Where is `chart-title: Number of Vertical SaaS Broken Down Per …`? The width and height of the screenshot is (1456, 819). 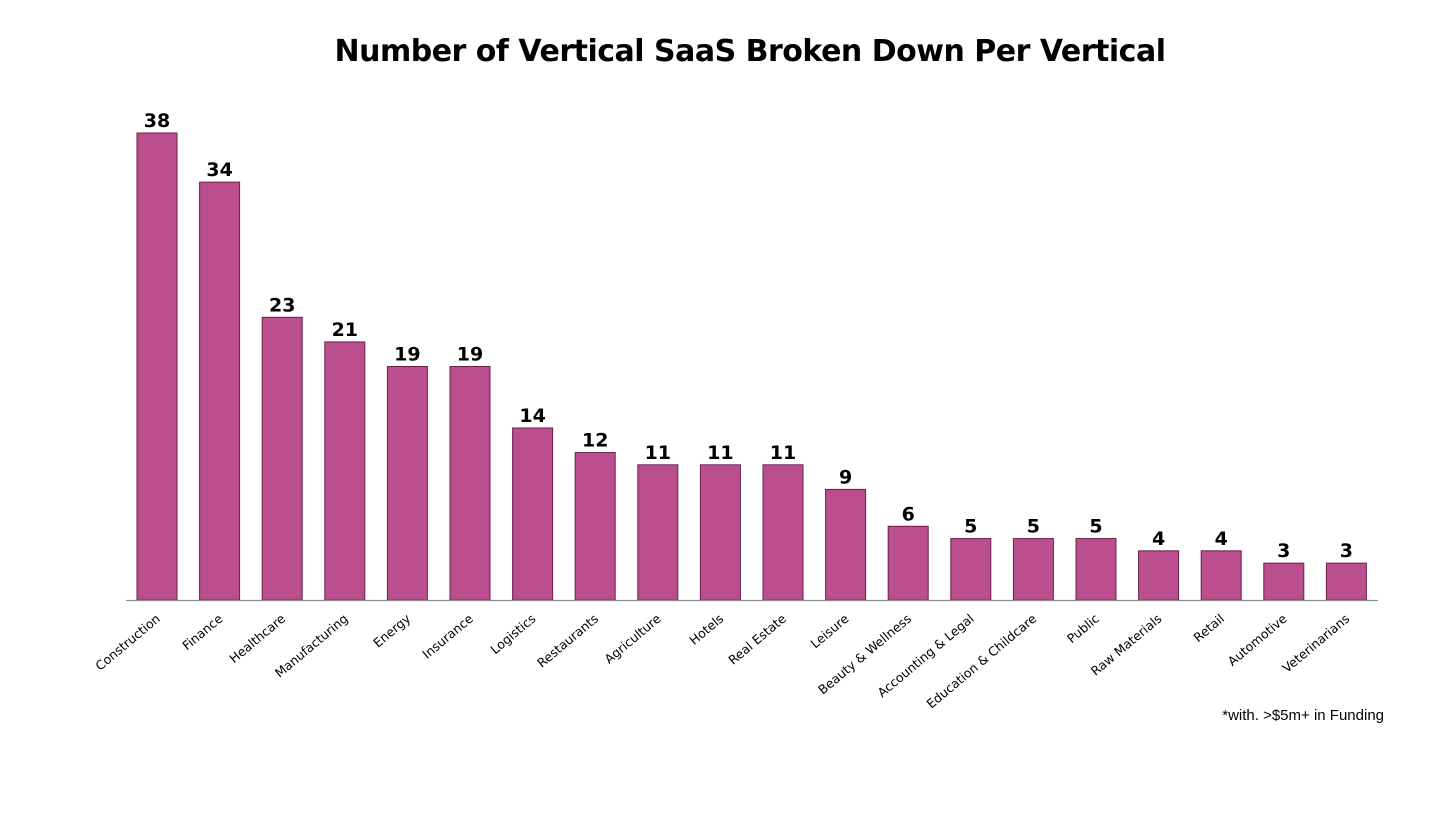 chart-title: Number of Vertical SaaS Broken Down Per … is located at coordinates (750, 51).